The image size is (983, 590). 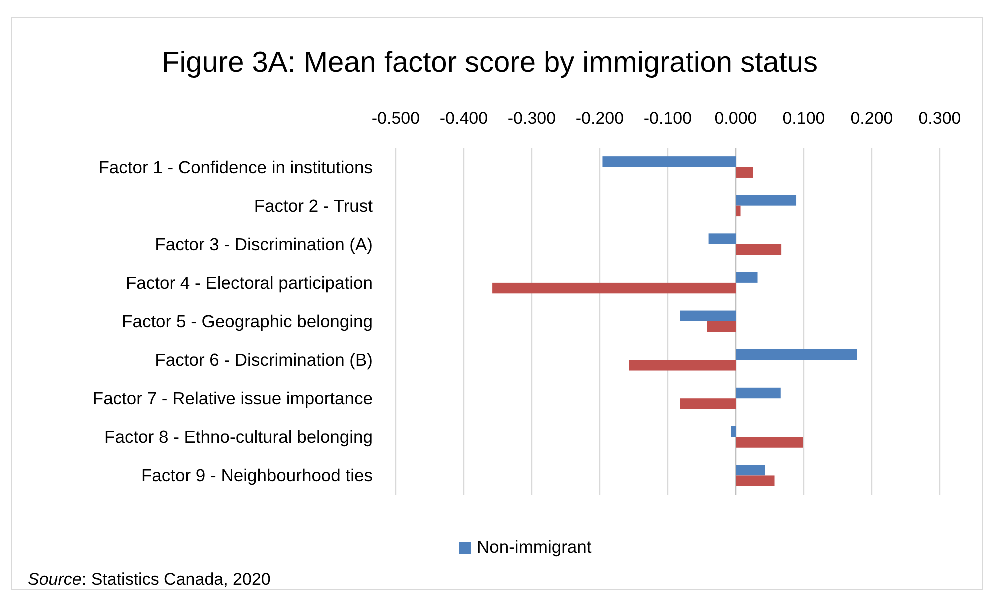 What do you see at coordinates (490, 63) in the screenshot?
I see `chart-title: Figure 3A: Mean factor score by immigration status` at bounding box center [490, 63].